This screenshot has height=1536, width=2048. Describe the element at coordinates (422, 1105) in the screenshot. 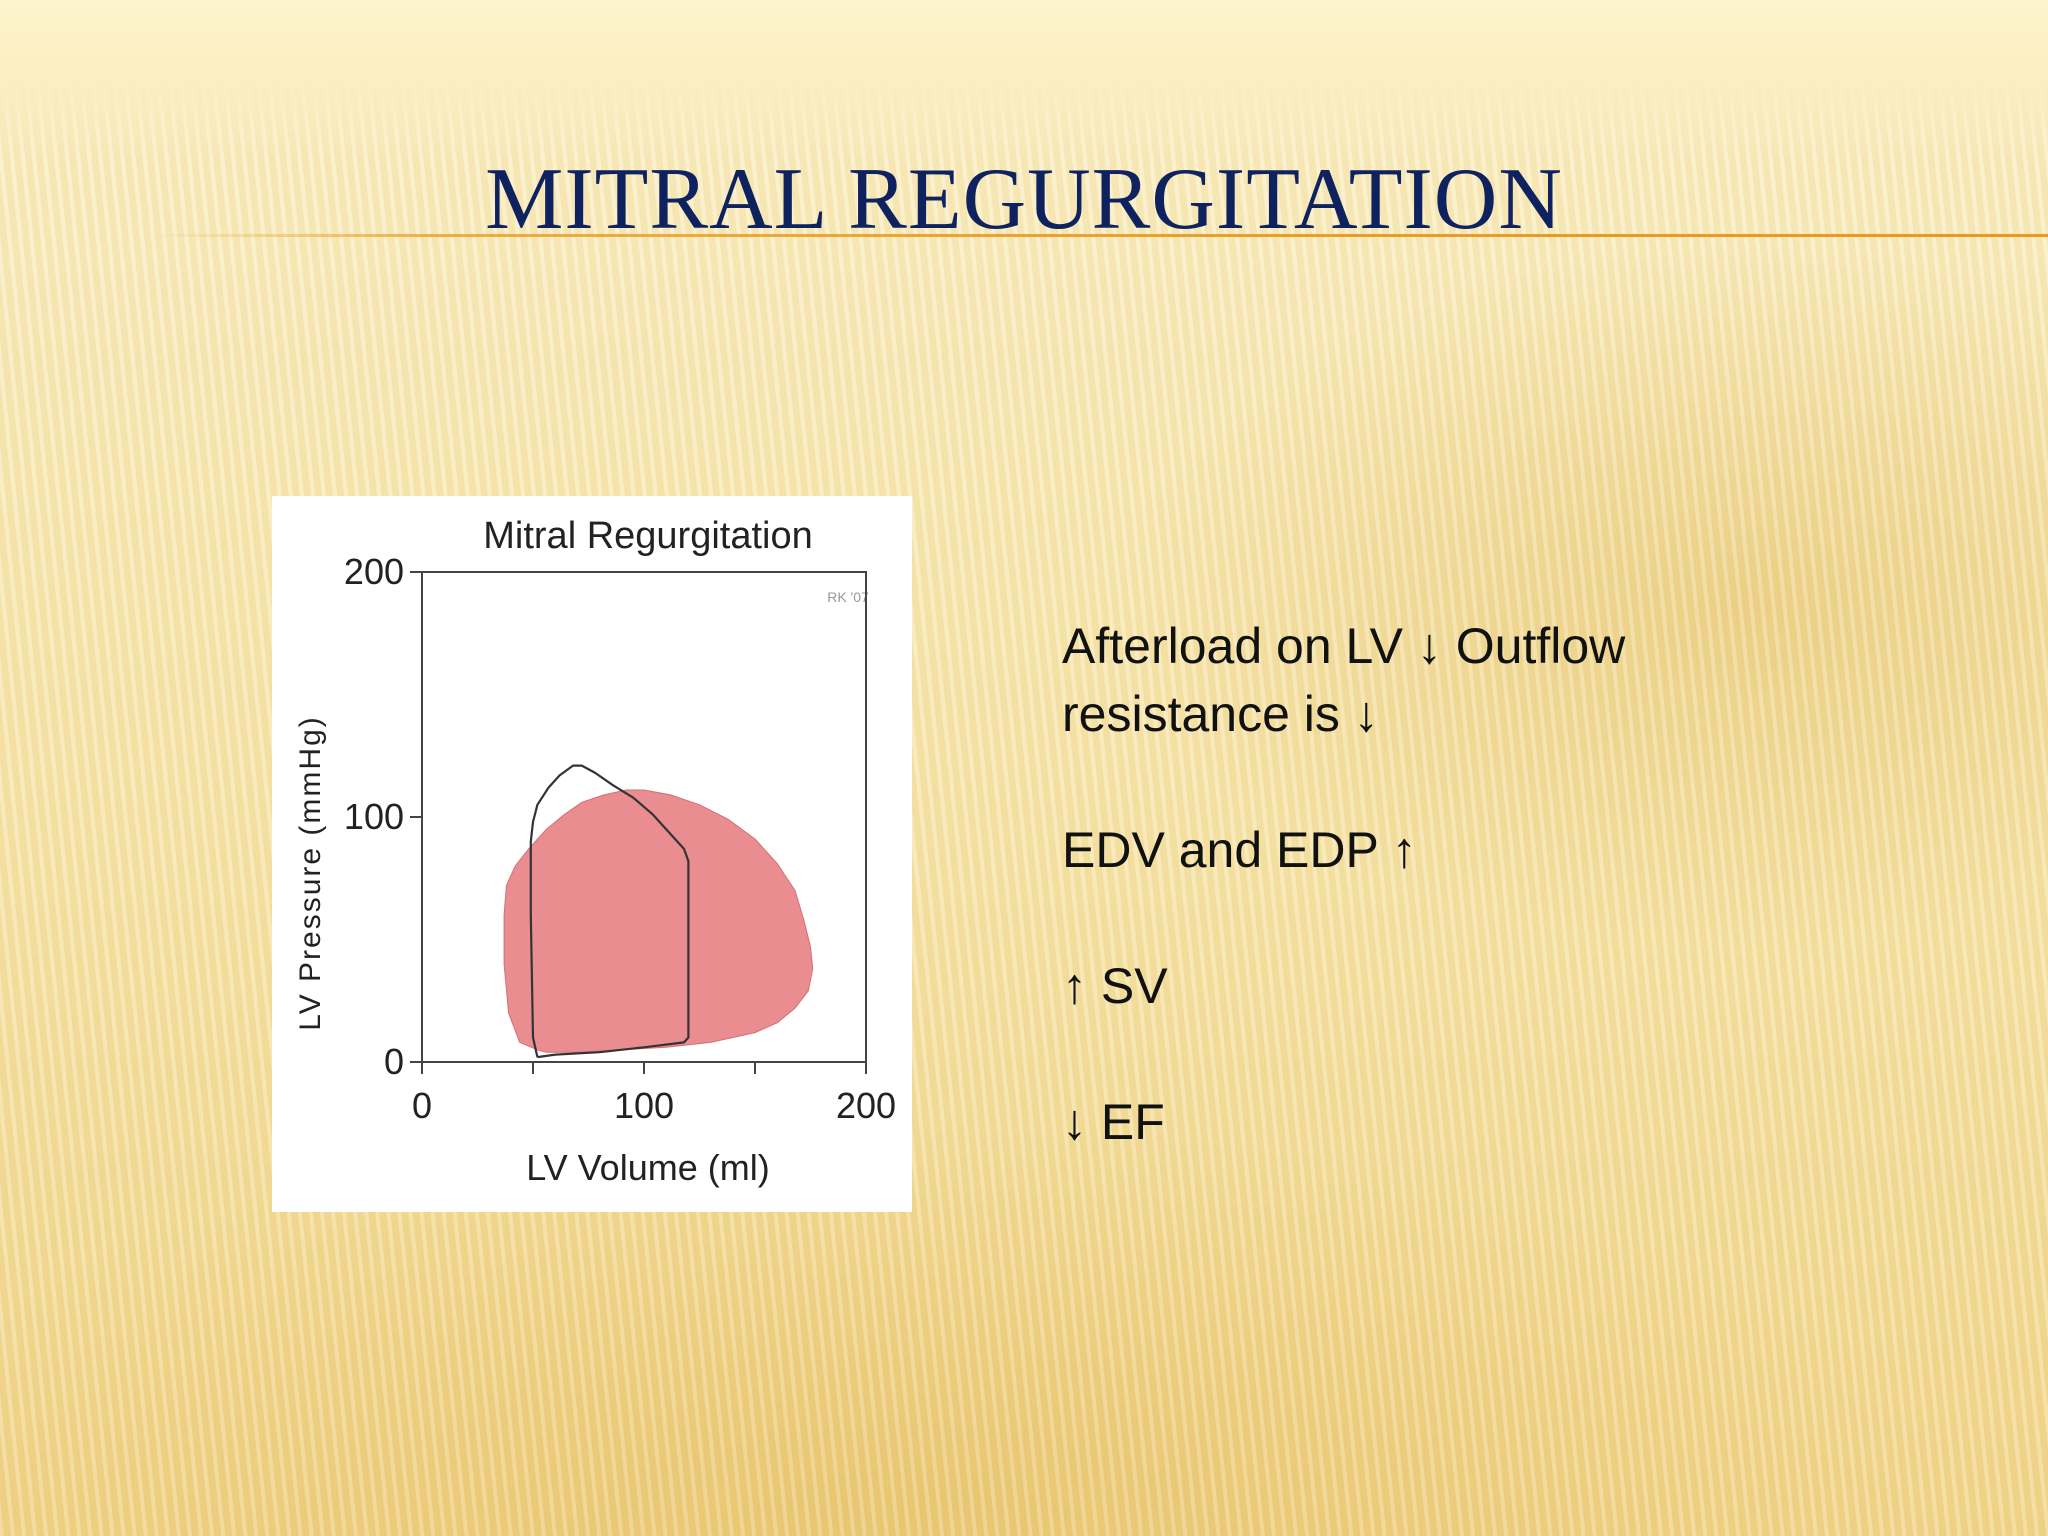

I see `x-tick-label: 0` at that location.